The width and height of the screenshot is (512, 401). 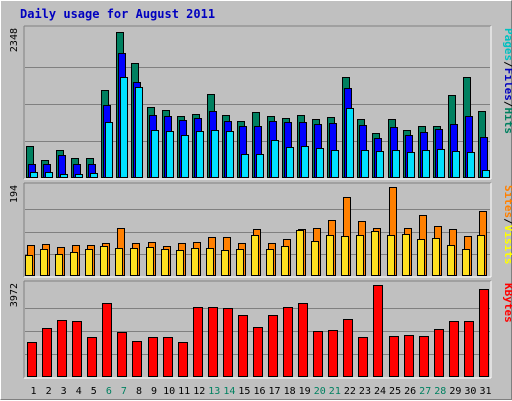 What do you see at coordinates (440, 391) in the screenshot?
I see `x-tick-label-day-28: 28` at bounding box center [440, 391].